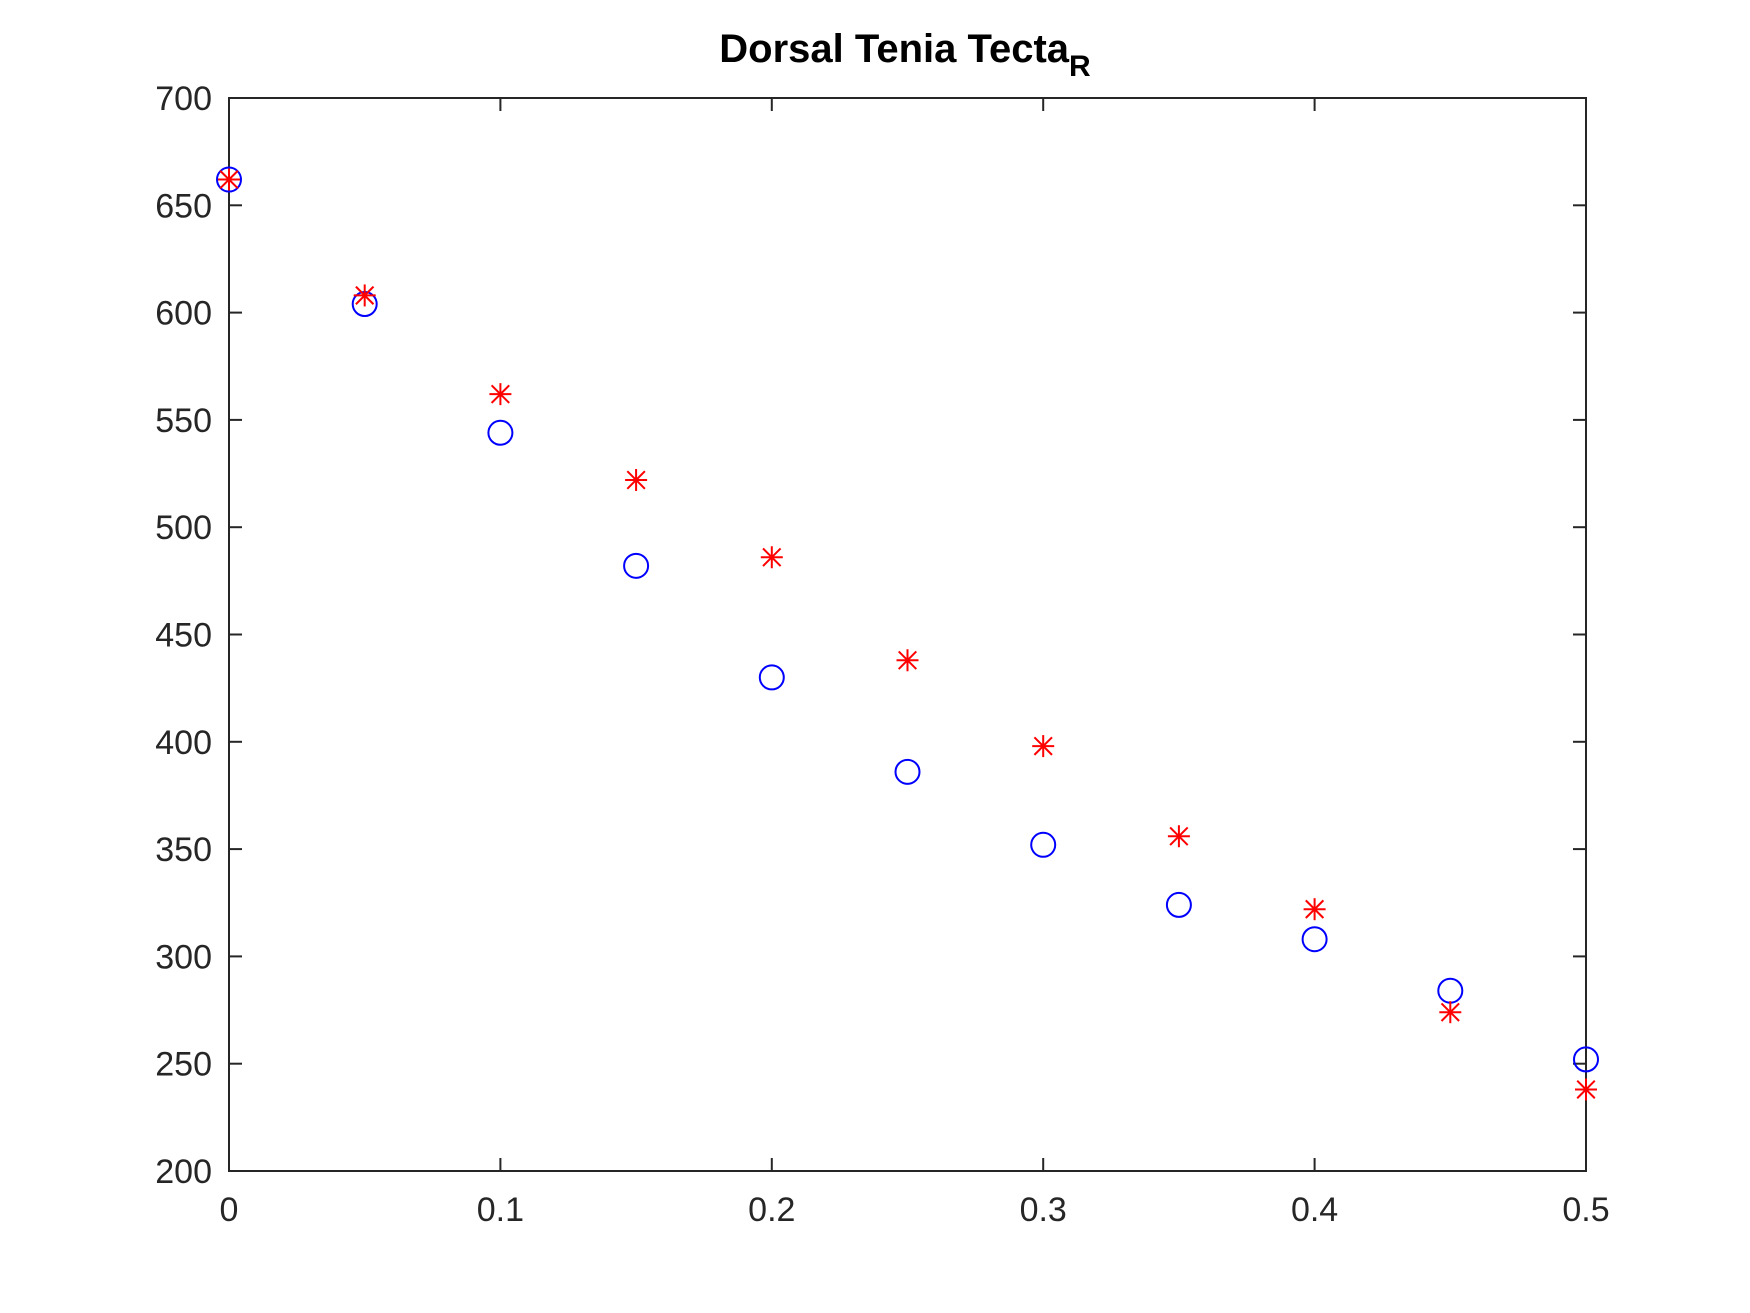  Describe the element at coordinates (229, 1210) in the screenshot. I see `x-tick-label: 0` at that location.